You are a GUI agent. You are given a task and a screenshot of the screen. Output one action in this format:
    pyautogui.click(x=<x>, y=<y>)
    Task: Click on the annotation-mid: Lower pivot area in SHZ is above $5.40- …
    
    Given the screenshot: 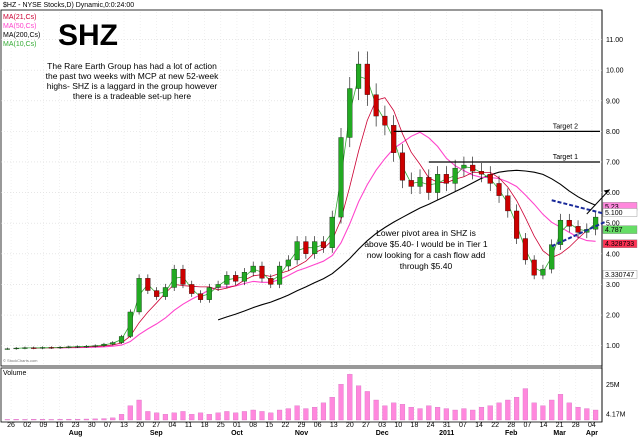 What is the action you would take?
    pyautogui.click(x=426, y=249)
    